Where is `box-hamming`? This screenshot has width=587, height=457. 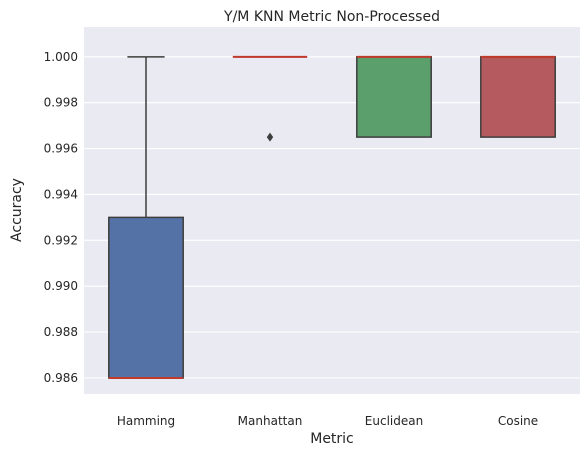
box-hamming is located at coordinates (146, 217).